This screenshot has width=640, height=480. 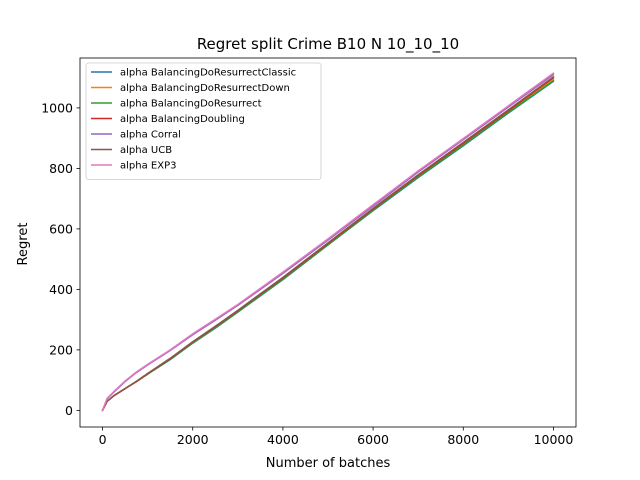 I want to click on y-tick-label-1: 200, so click(x=61, y=349).